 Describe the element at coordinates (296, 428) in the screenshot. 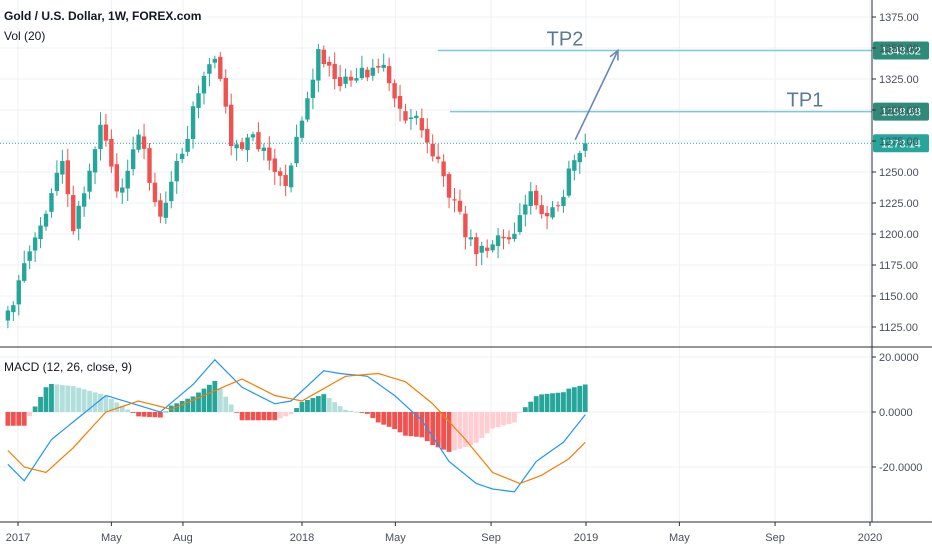

I see `signal-line` at that location.